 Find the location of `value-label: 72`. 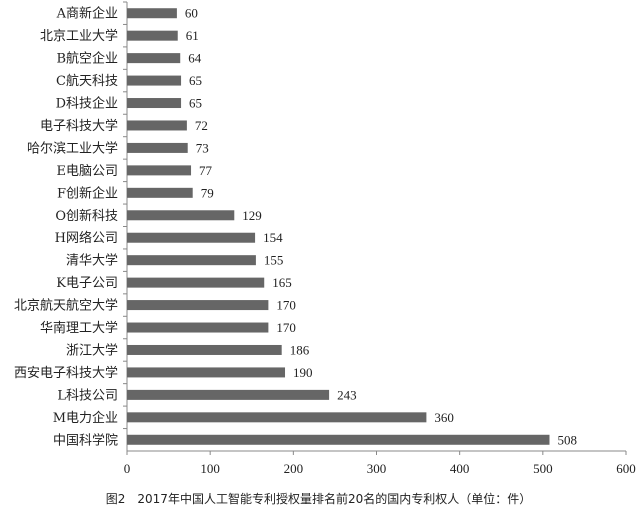

value-label: 72 is located at coordinates (201, 125).